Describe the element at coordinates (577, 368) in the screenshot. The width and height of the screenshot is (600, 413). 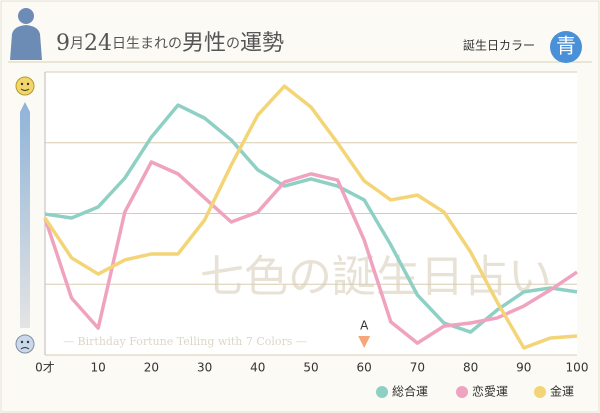
I see `x-tick-label: 100` at that location.